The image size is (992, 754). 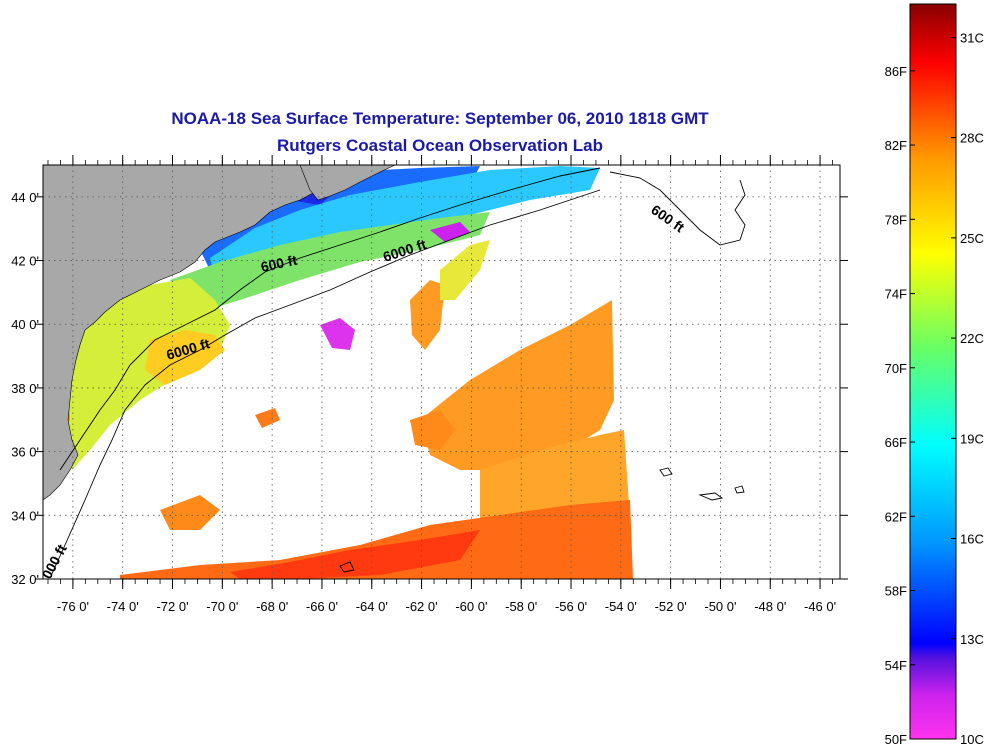 I want to click on sst-cyan-band, so click(x=405, y=233).